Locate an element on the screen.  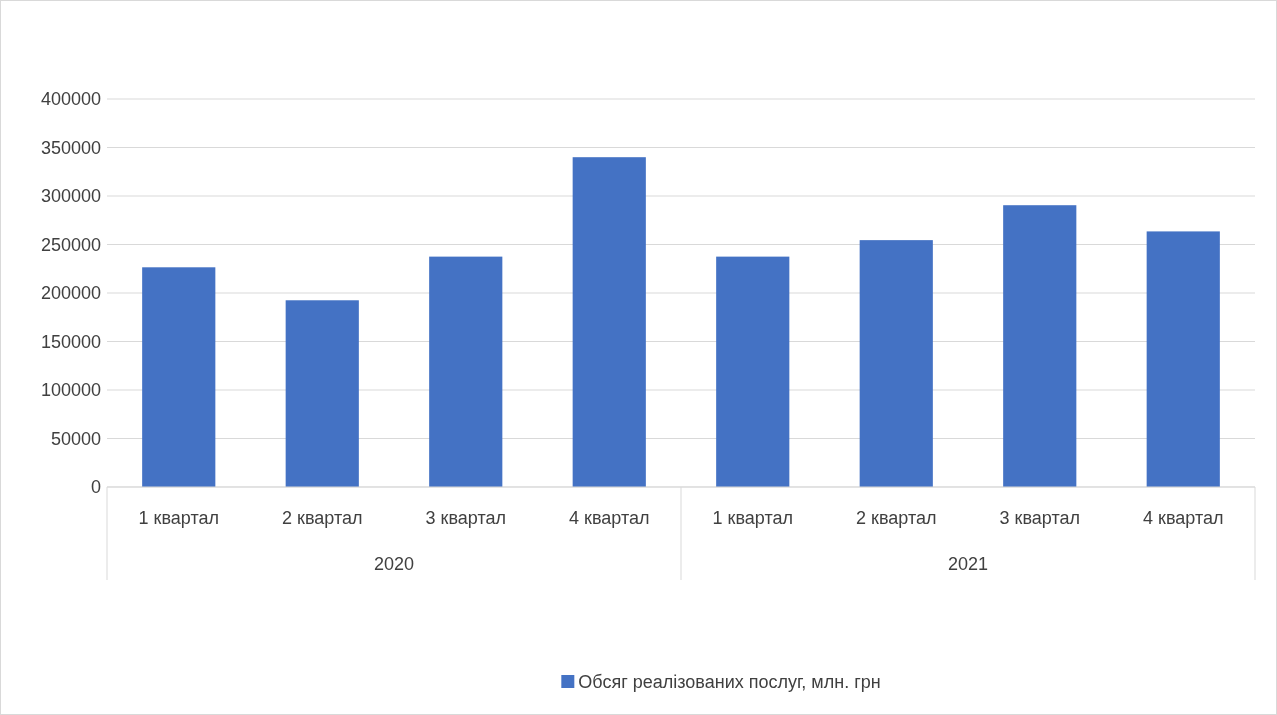
y-tick-label: 350000 is located at coordinates (70, 147).